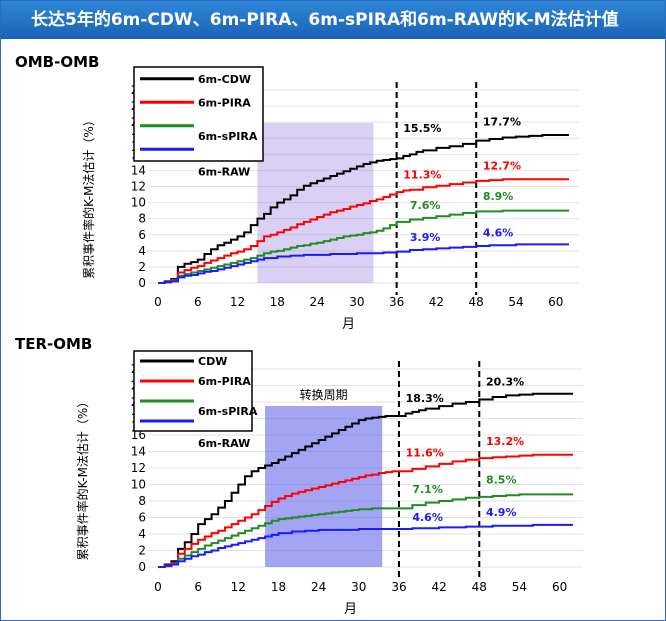  What do you see at coordinates (425, 398) in the screenshot?
I see `data-label: 18.3%` at bounding box center [425, 398].